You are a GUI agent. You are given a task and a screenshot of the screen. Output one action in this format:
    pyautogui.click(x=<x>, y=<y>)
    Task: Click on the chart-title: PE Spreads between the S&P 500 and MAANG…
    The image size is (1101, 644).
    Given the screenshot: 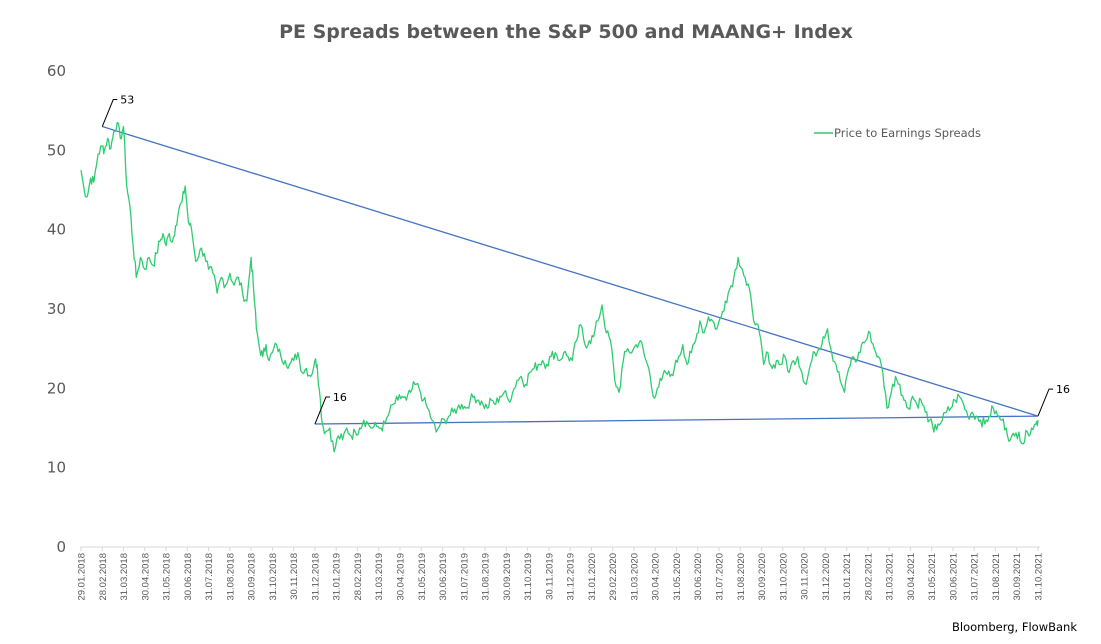 What is the action you would take?
    pyautogui.click(x=566, y=32)
    